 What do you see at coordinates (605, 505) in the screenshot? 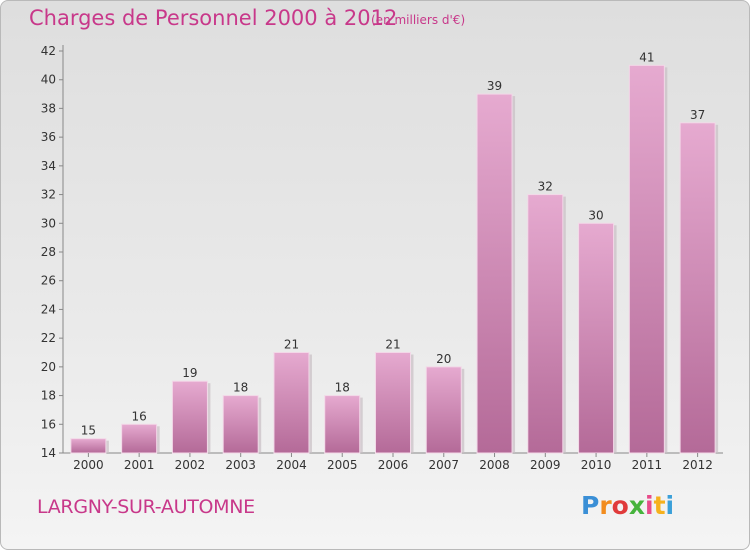
I see `logo-letter: r` at bounding box center [605, 505].